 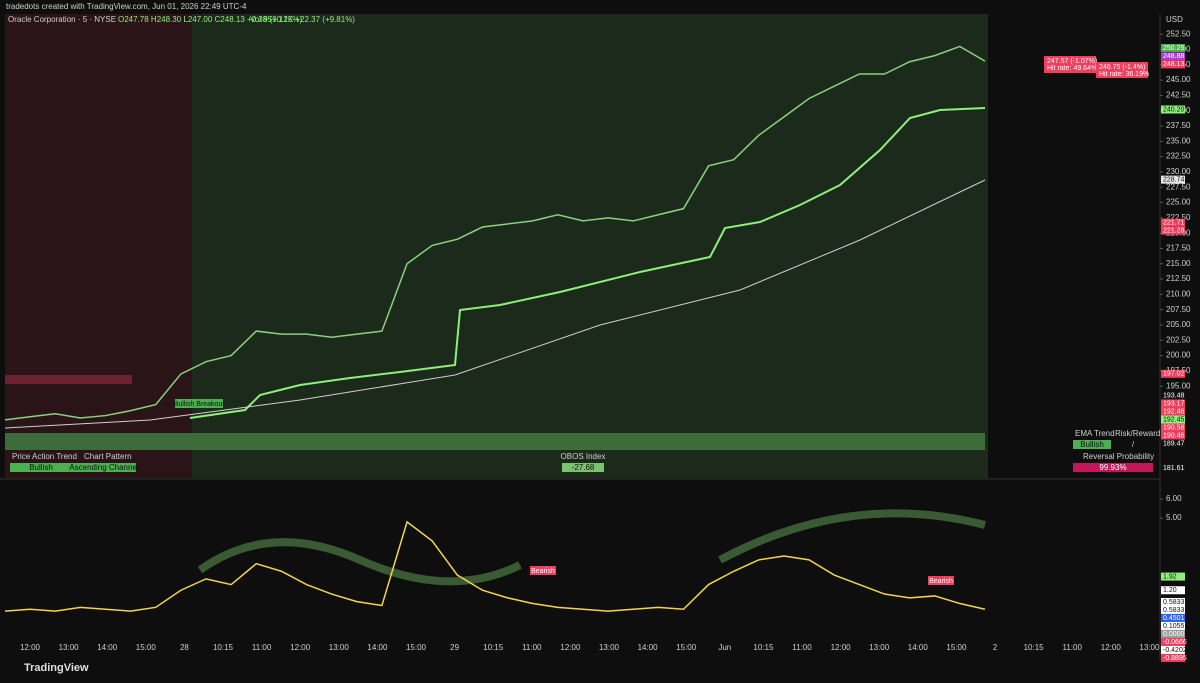 What do you see at coordinates (56, 668) in the screenshot?
I see `logo: TradingView` at bounding box center [56, 668].